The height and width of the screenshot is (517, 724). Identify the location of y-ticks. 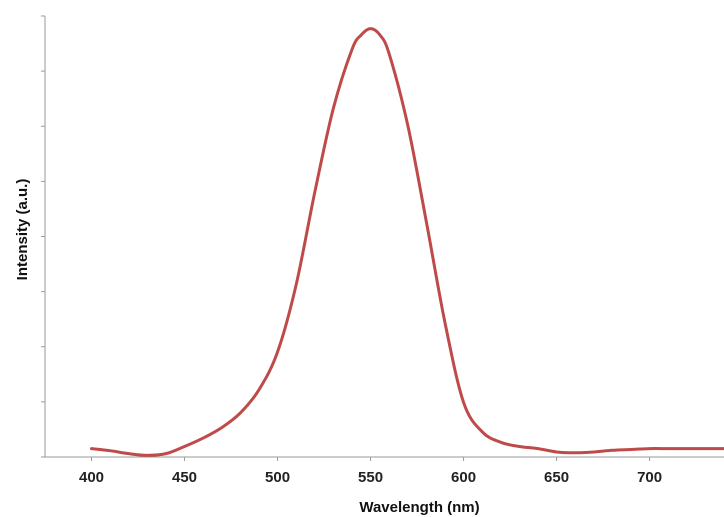
(43, 236).